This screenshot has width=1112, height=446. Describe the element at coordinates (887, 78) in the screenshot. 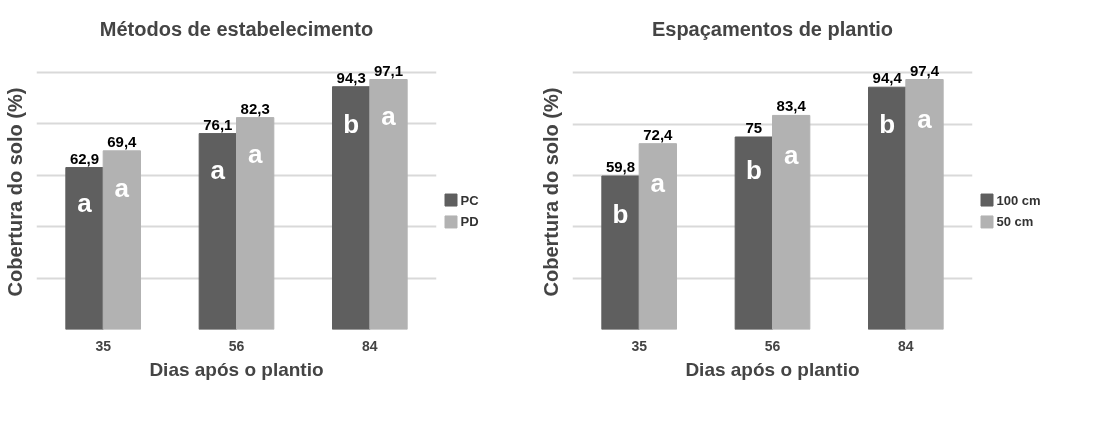

I see `data-label: 94,4` at that location.